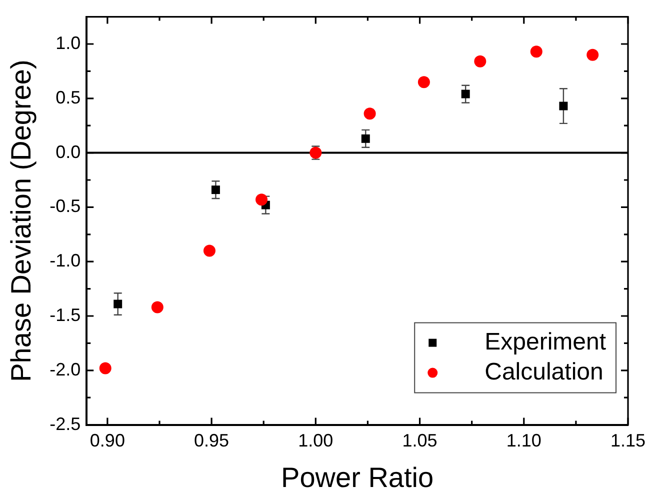 The width and height of the screenshot is (652, 500). I want to click on y-tick-label: -1.5, so click(65, 314).